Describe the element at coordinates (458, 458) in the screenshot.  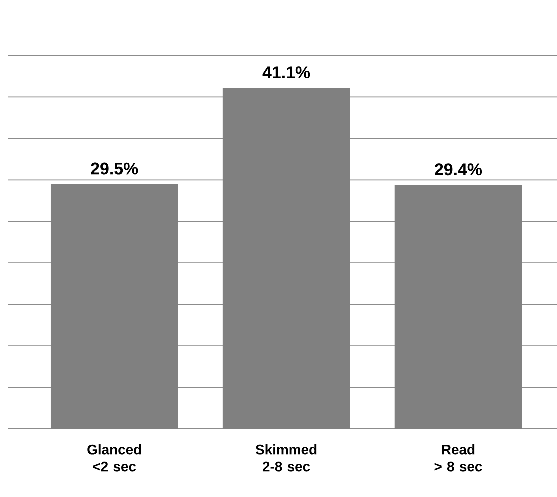
I see `x-tick-label: Read > 8 sec` at that location.